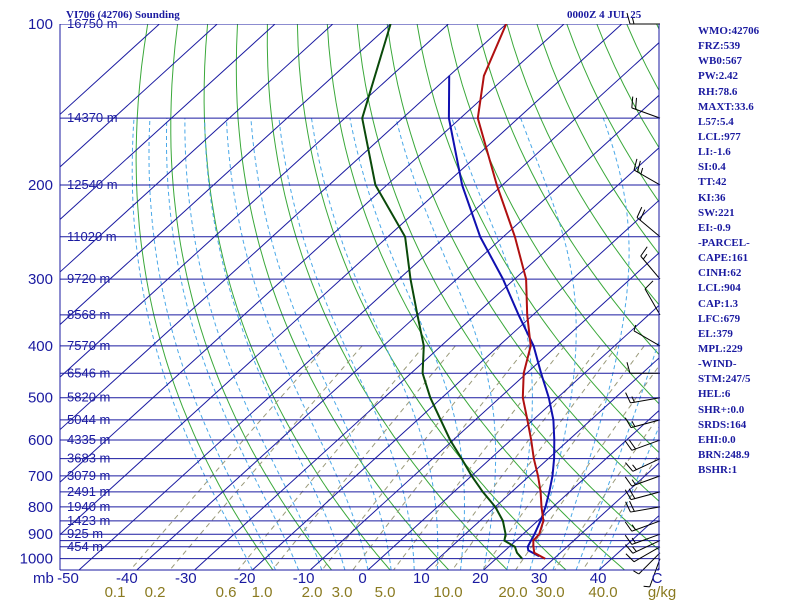  Describe the element at coordinates (718, 470) in the screenshot. I see `index-item: BSHR:1` at that location.